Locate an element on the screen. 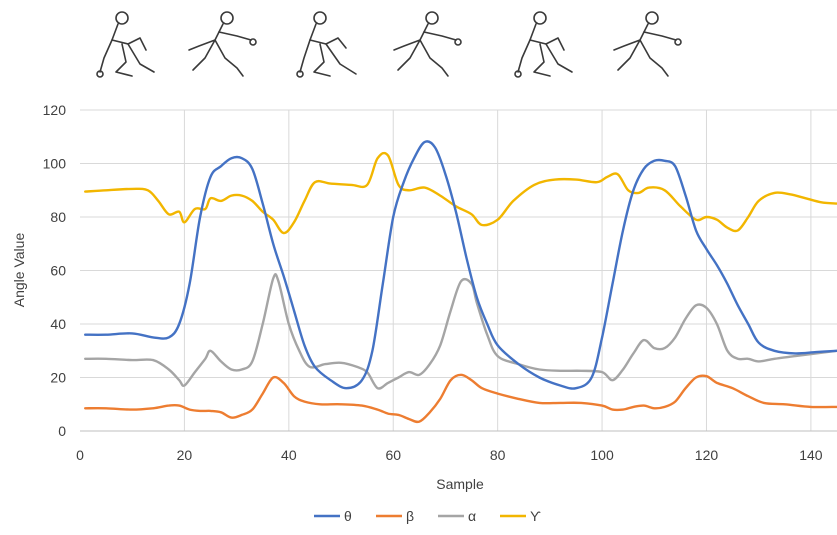 The height and width of the screenshot is (535, 837). x-axis-title: Sample is located at coordinates (460, 484).